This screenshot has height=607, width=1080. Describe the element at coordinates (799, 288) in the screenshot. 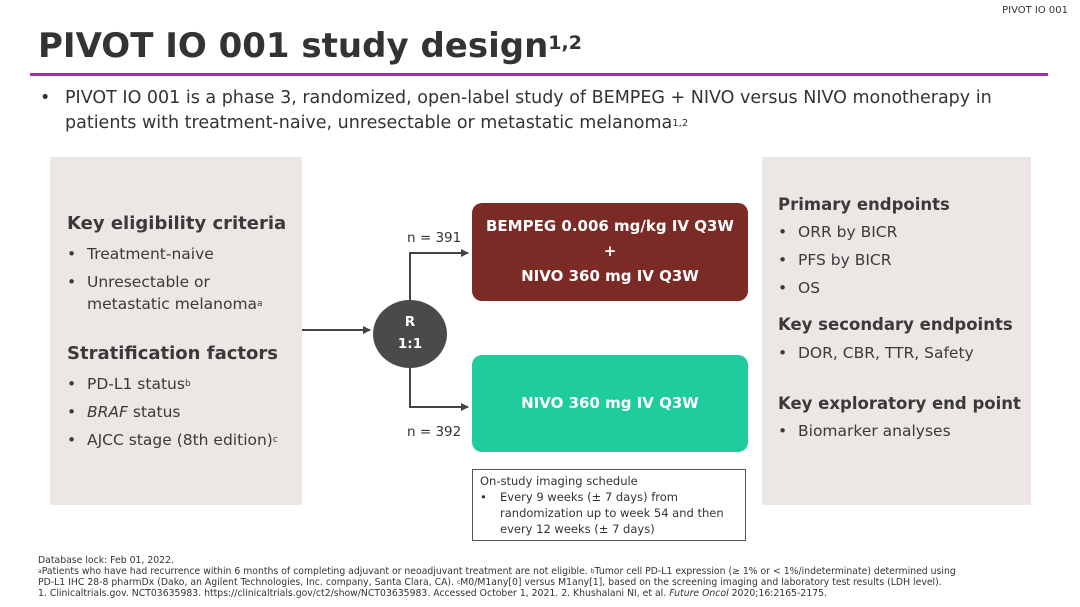

I see `primary-endpoint-item: • OS` at that location.